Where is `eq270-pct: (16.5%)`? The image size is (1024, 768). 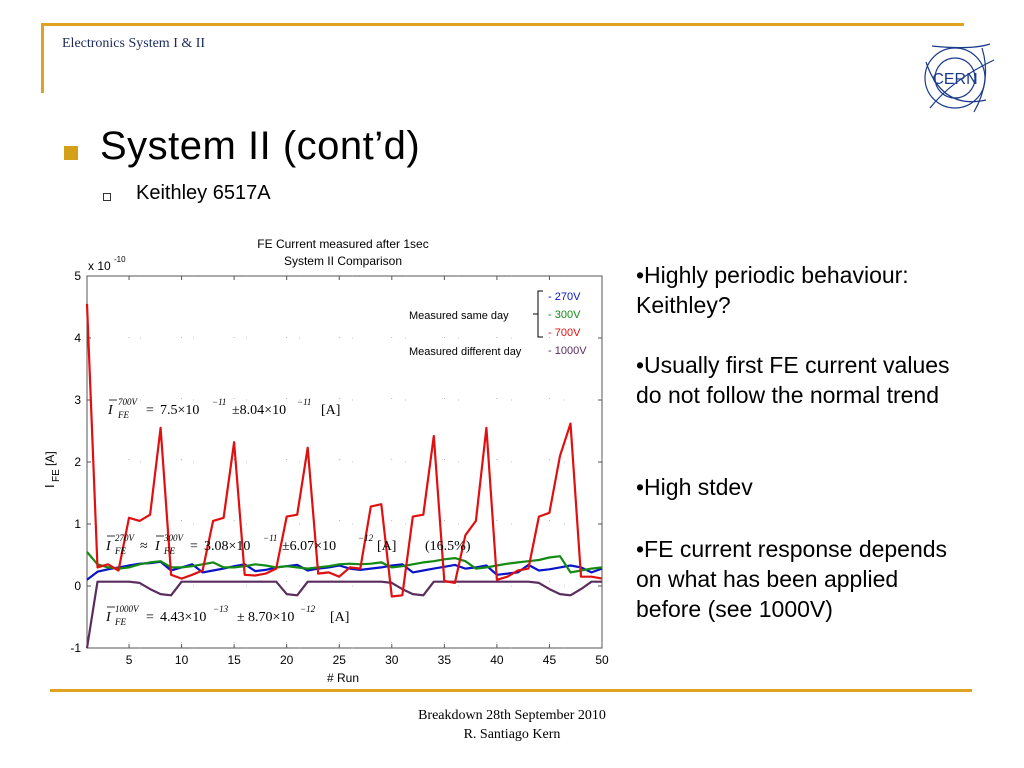
eq270-pct: (16.5%) is located at coordinates (448, 546).